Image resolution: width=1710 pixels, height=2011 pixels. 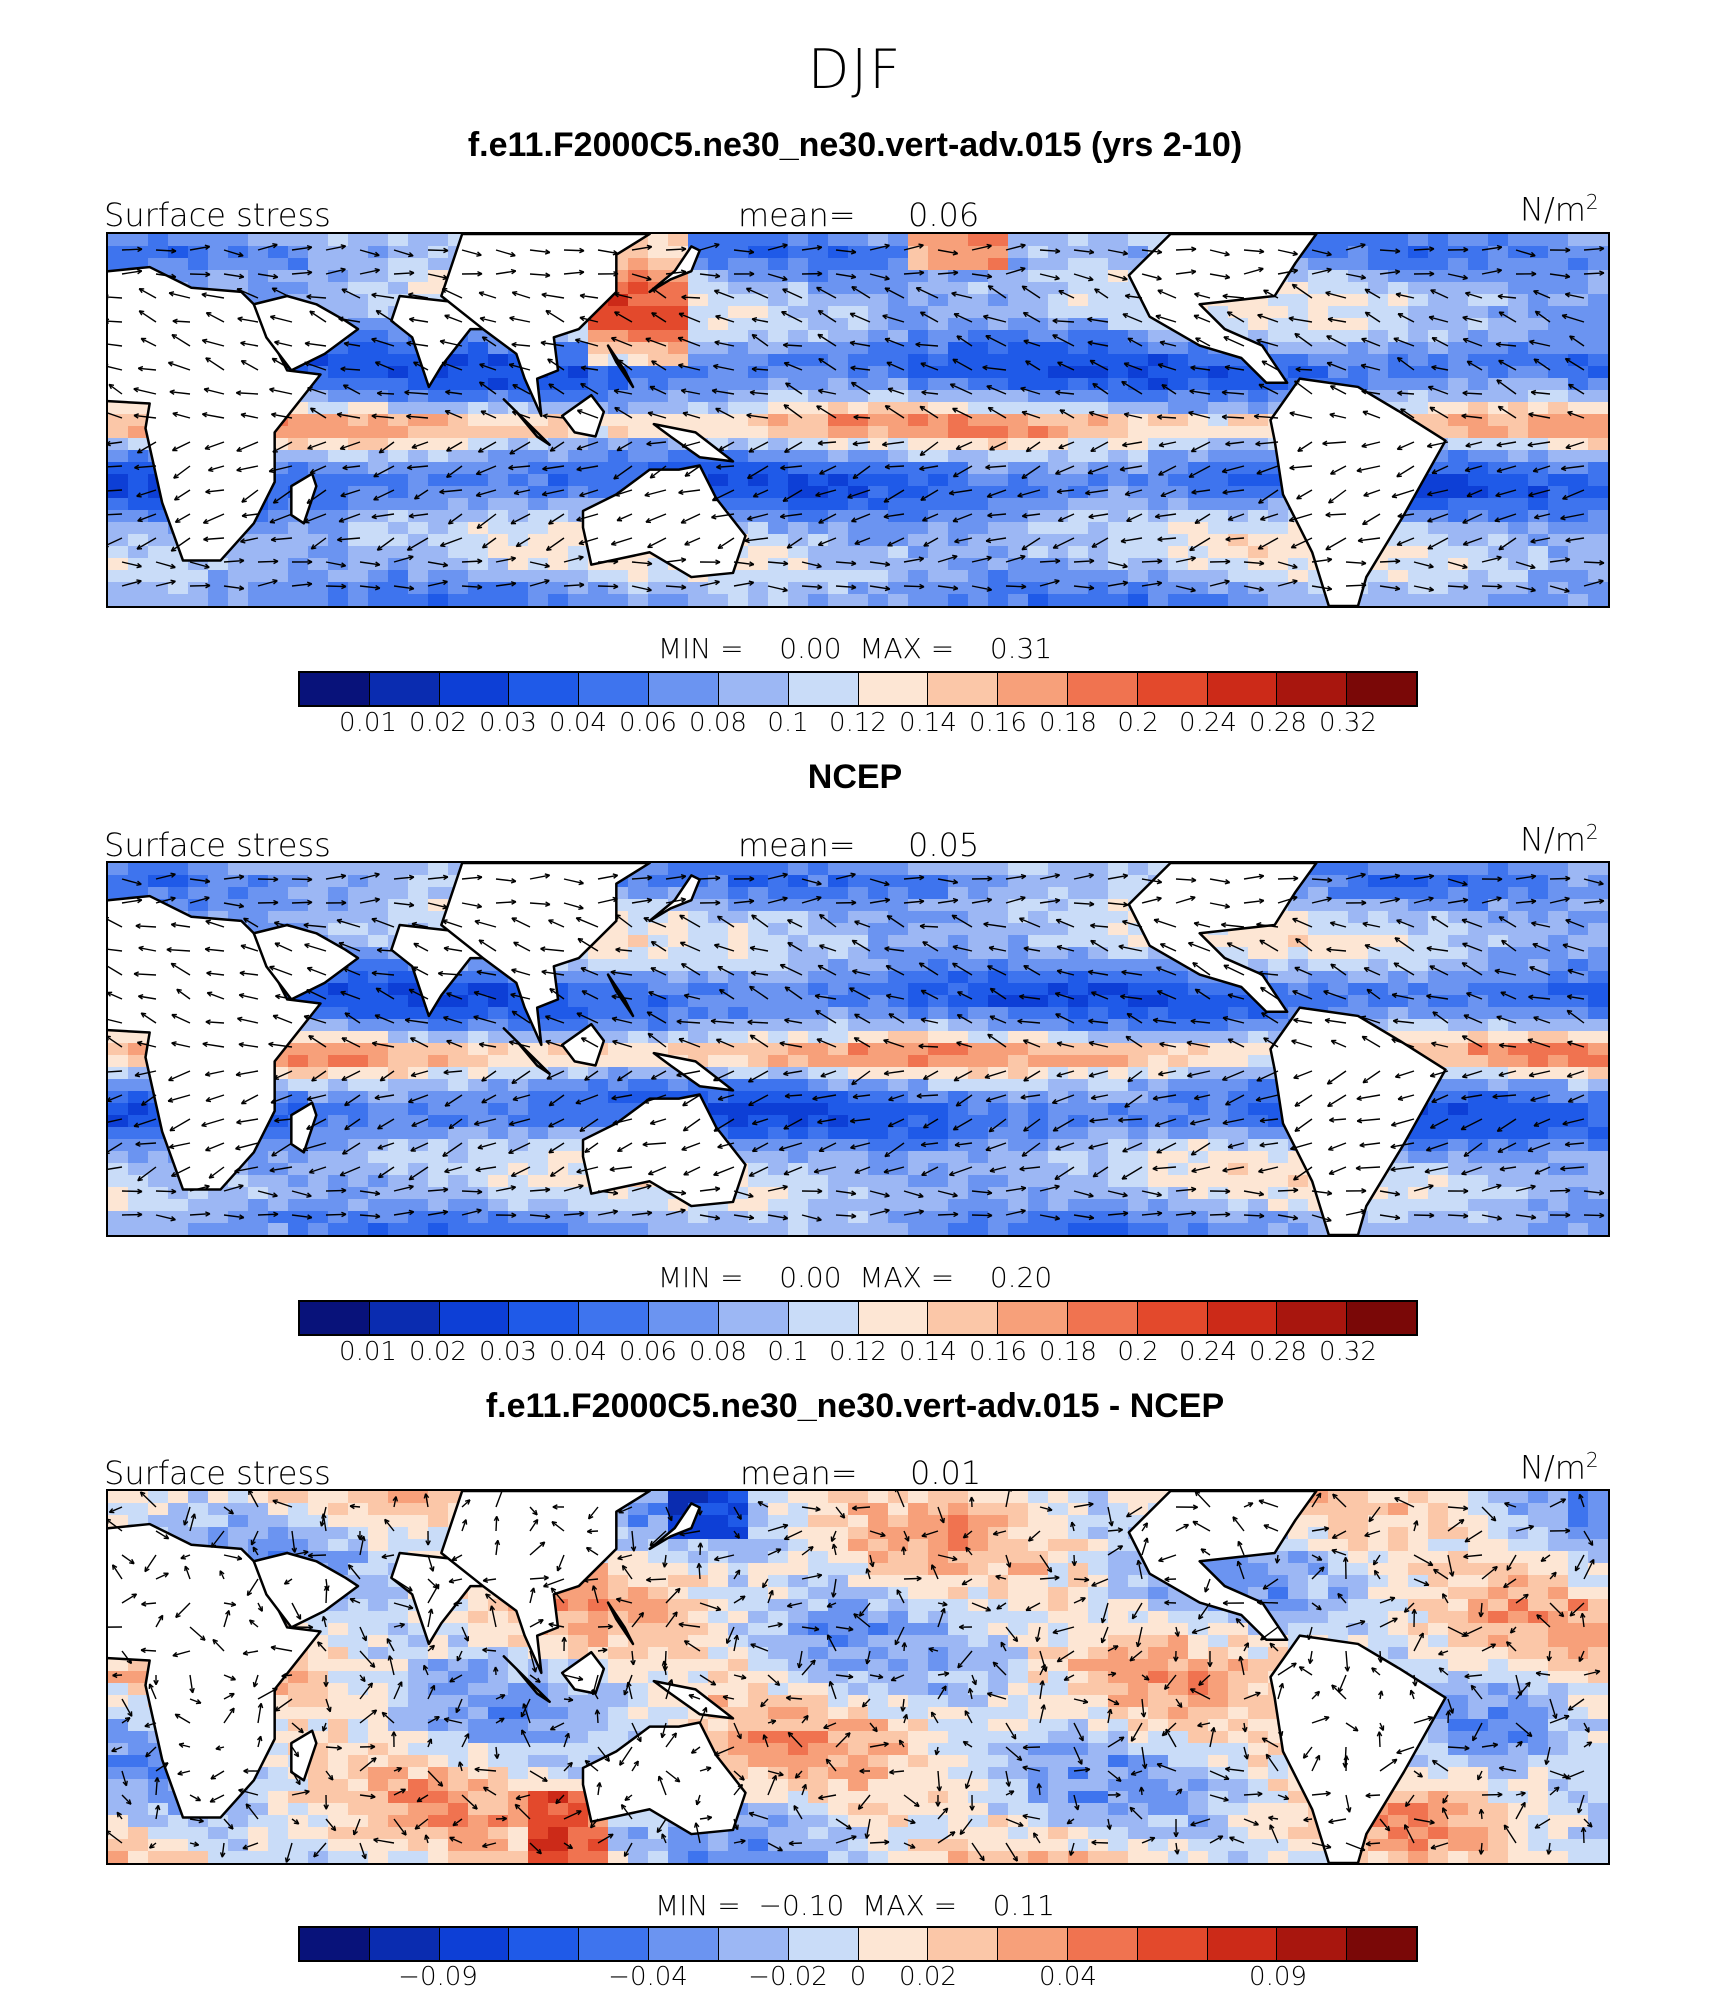 What do you see at coordinates (718, 1352) in the screenshot?
I see `colorbar-tick-label: 0.08` at bounding box center [718, 1352].